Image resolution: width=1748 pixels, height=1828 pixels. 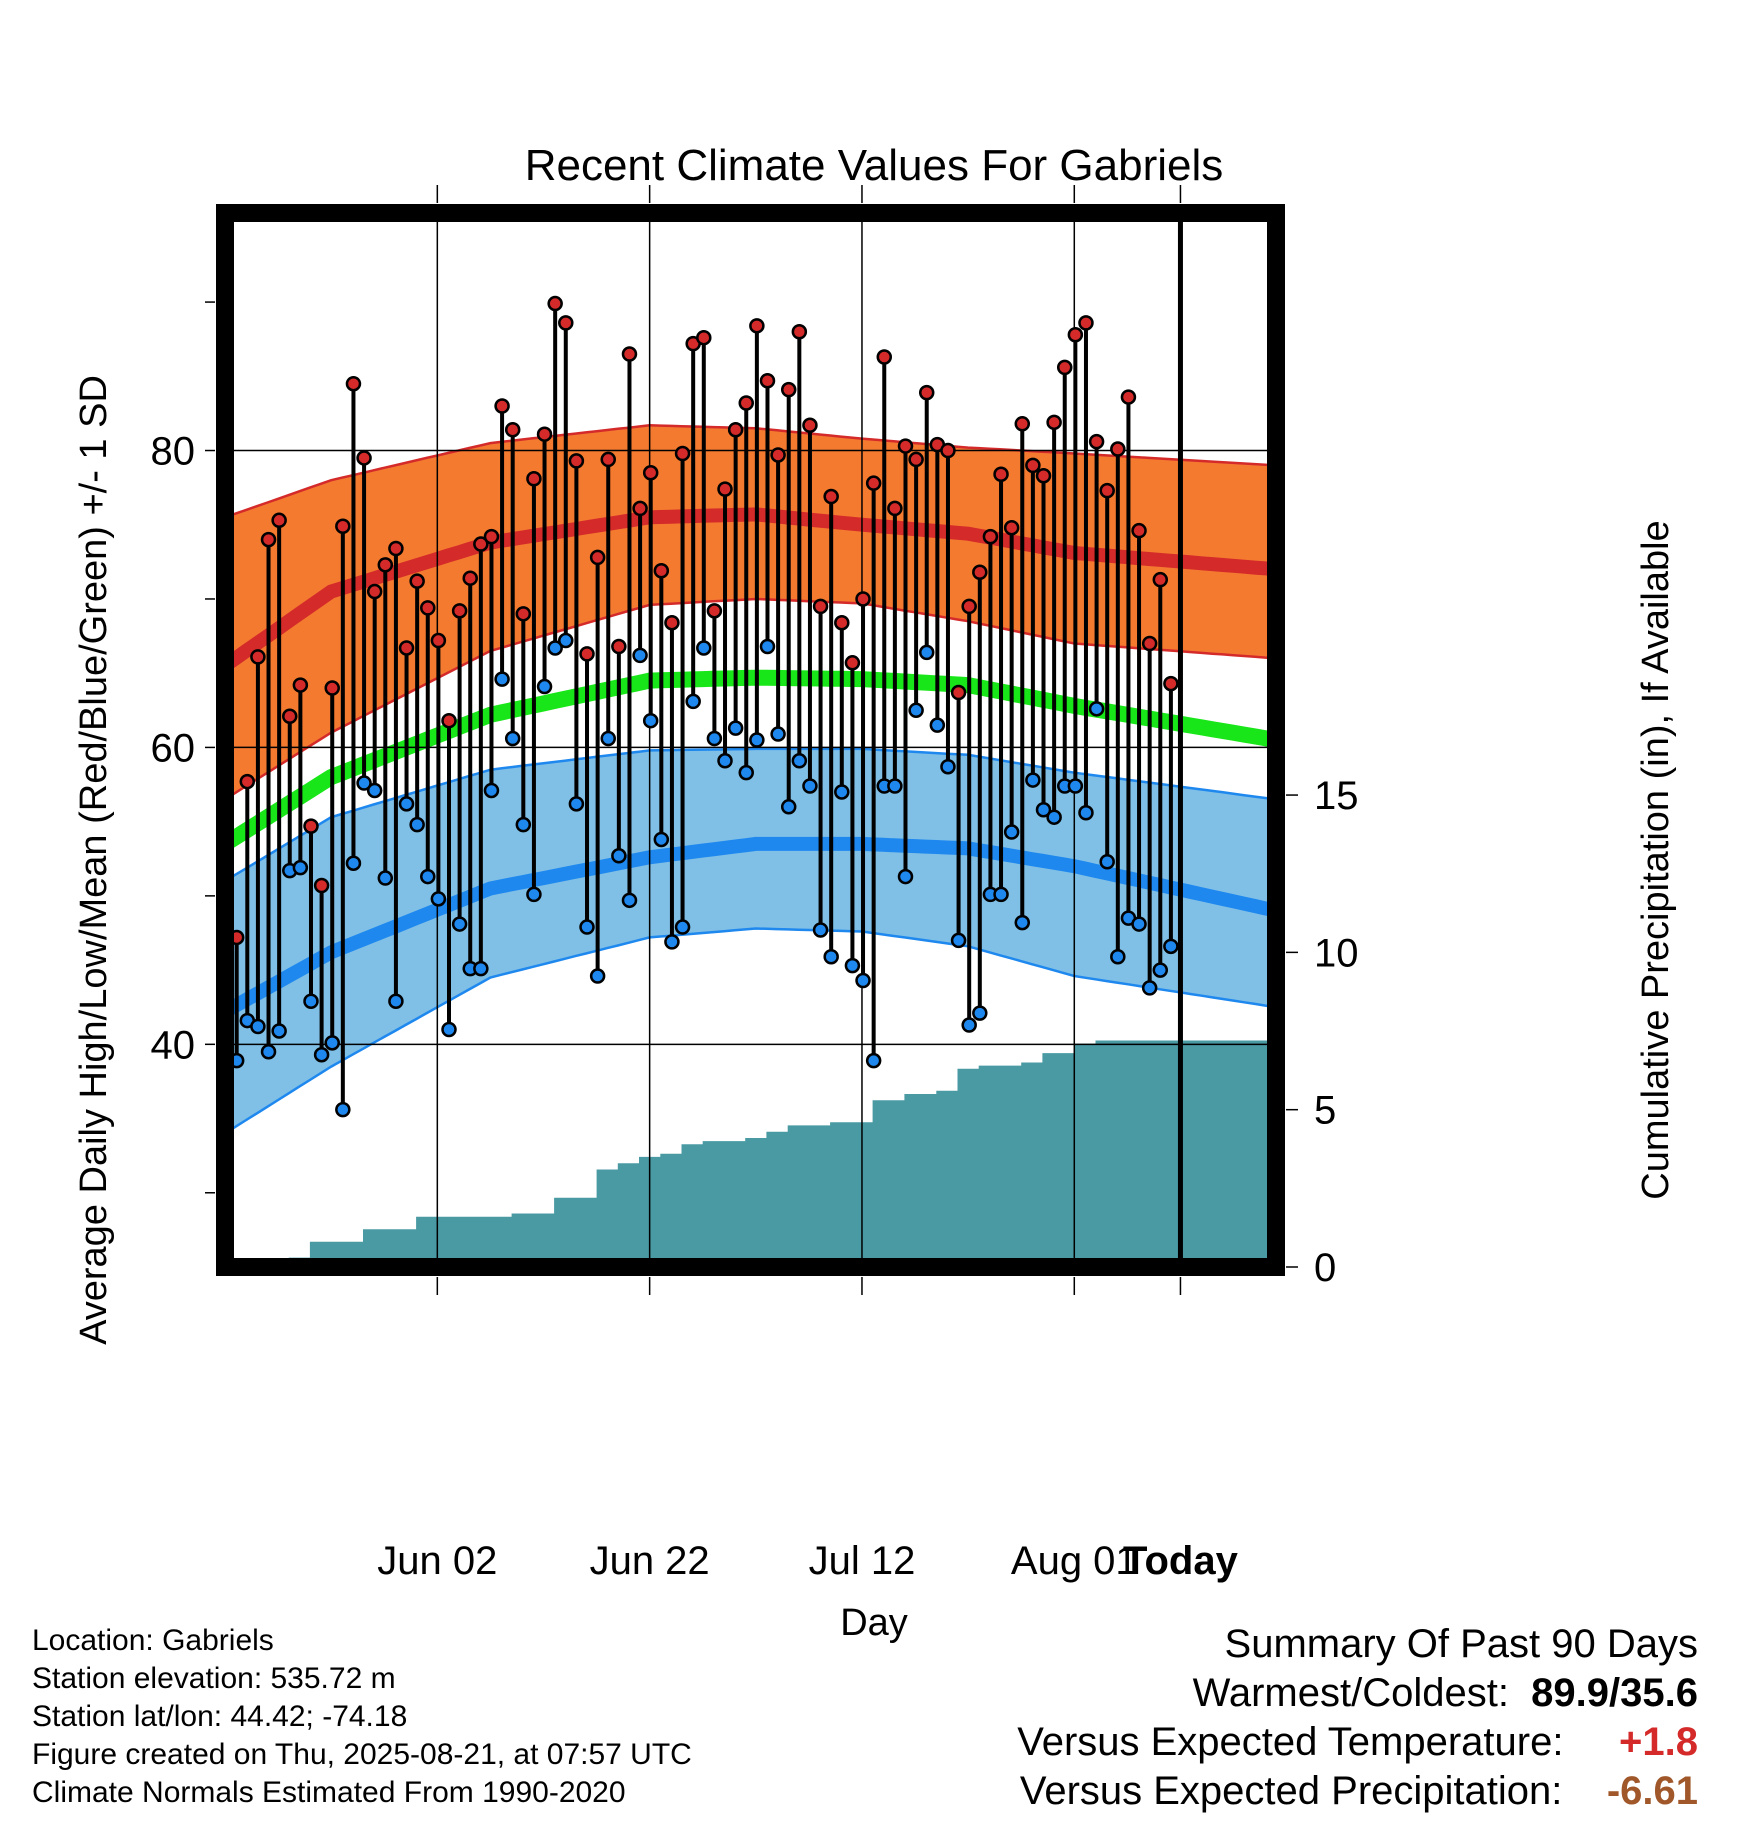 What do you see at coordinates (650, 1561) in the screenshot?
I see `x-tick-label: Jun 22` at bounding box center [650, 1561].